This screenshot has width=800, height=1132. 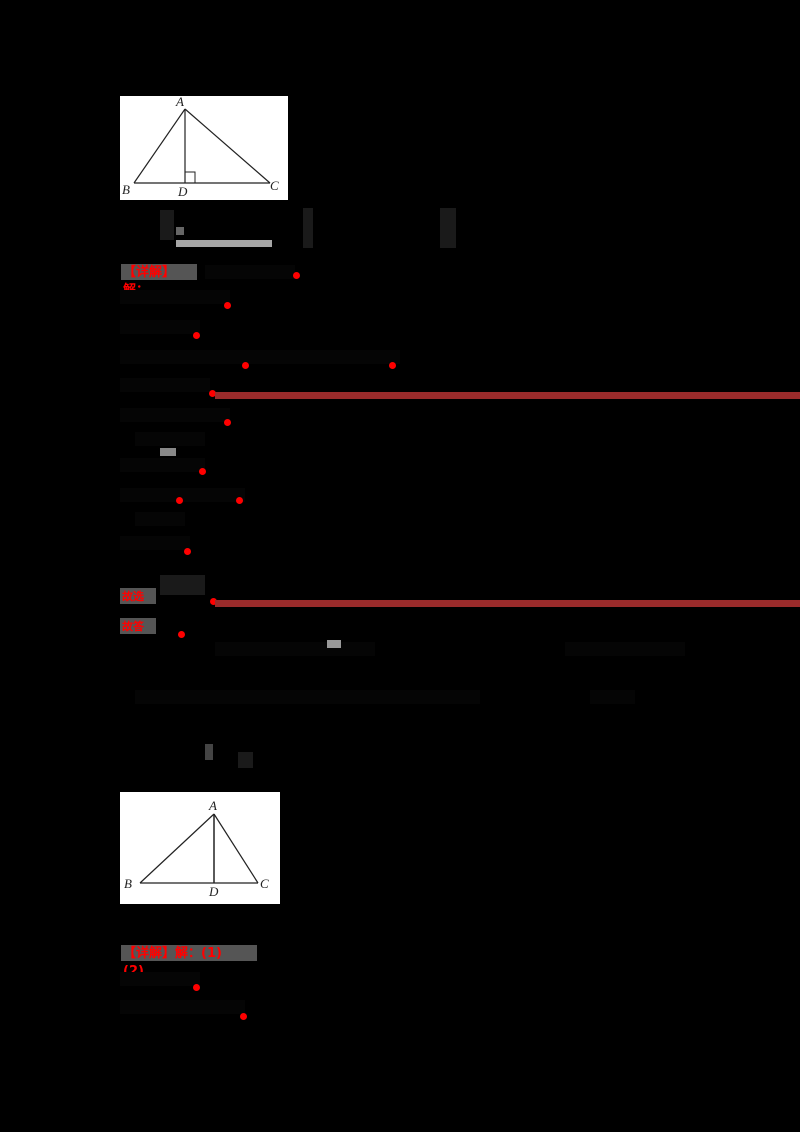 I want to click on fraction-bar, so click(x=168, y=452).